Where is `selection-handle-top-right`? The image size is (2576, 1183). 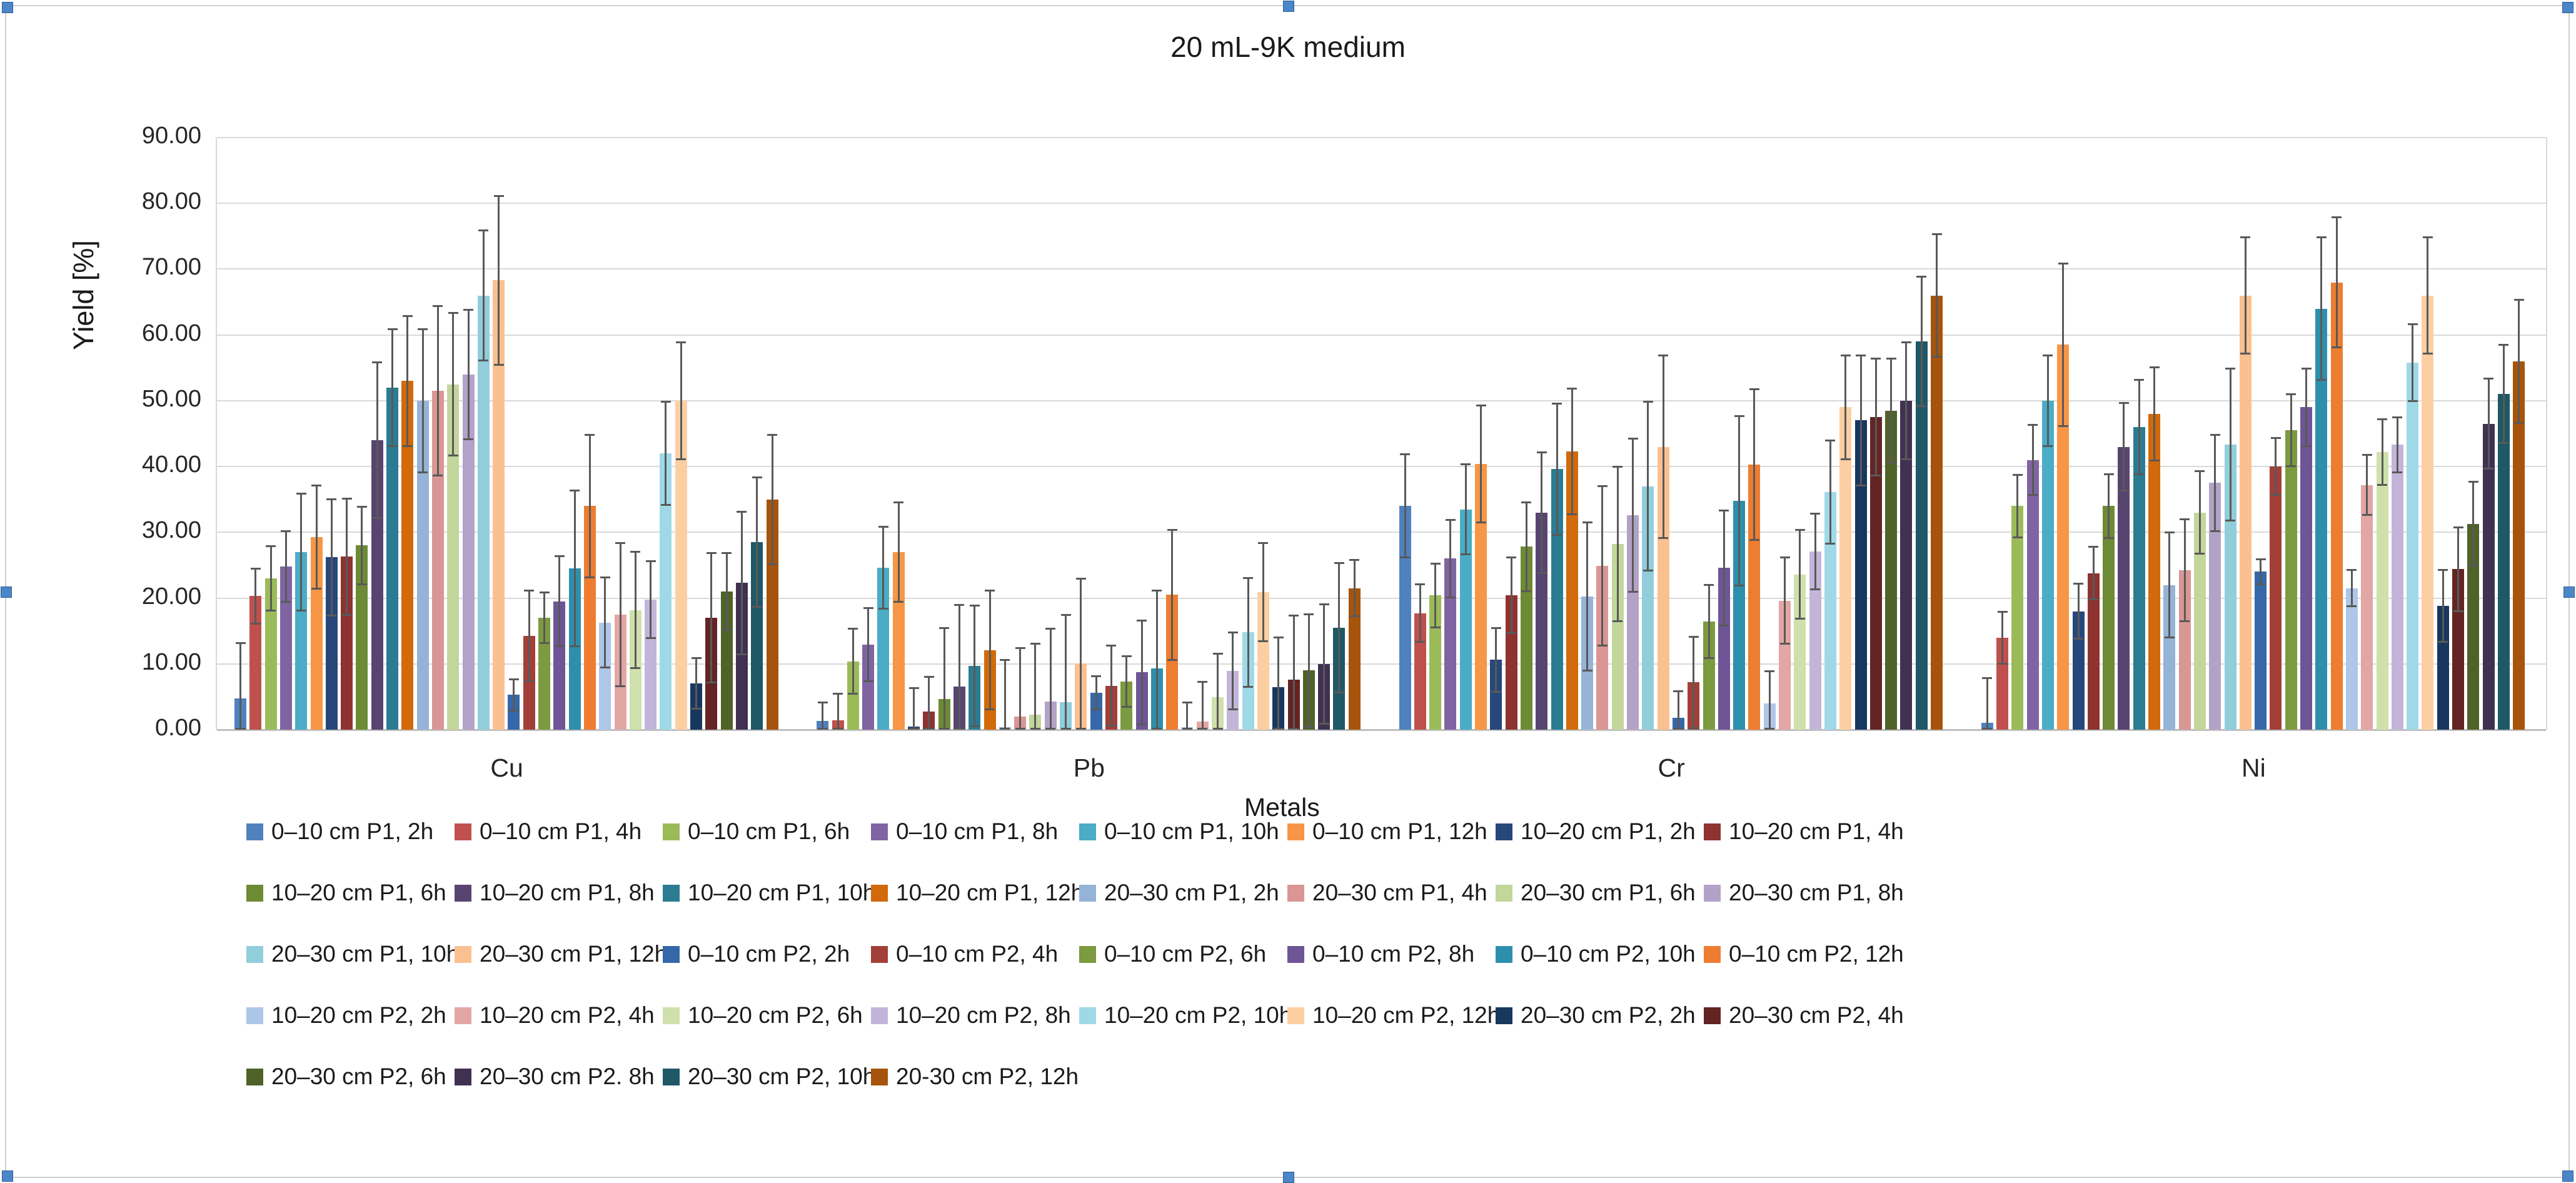
selection-handle-top-right is located at coordinates (2567, 8).